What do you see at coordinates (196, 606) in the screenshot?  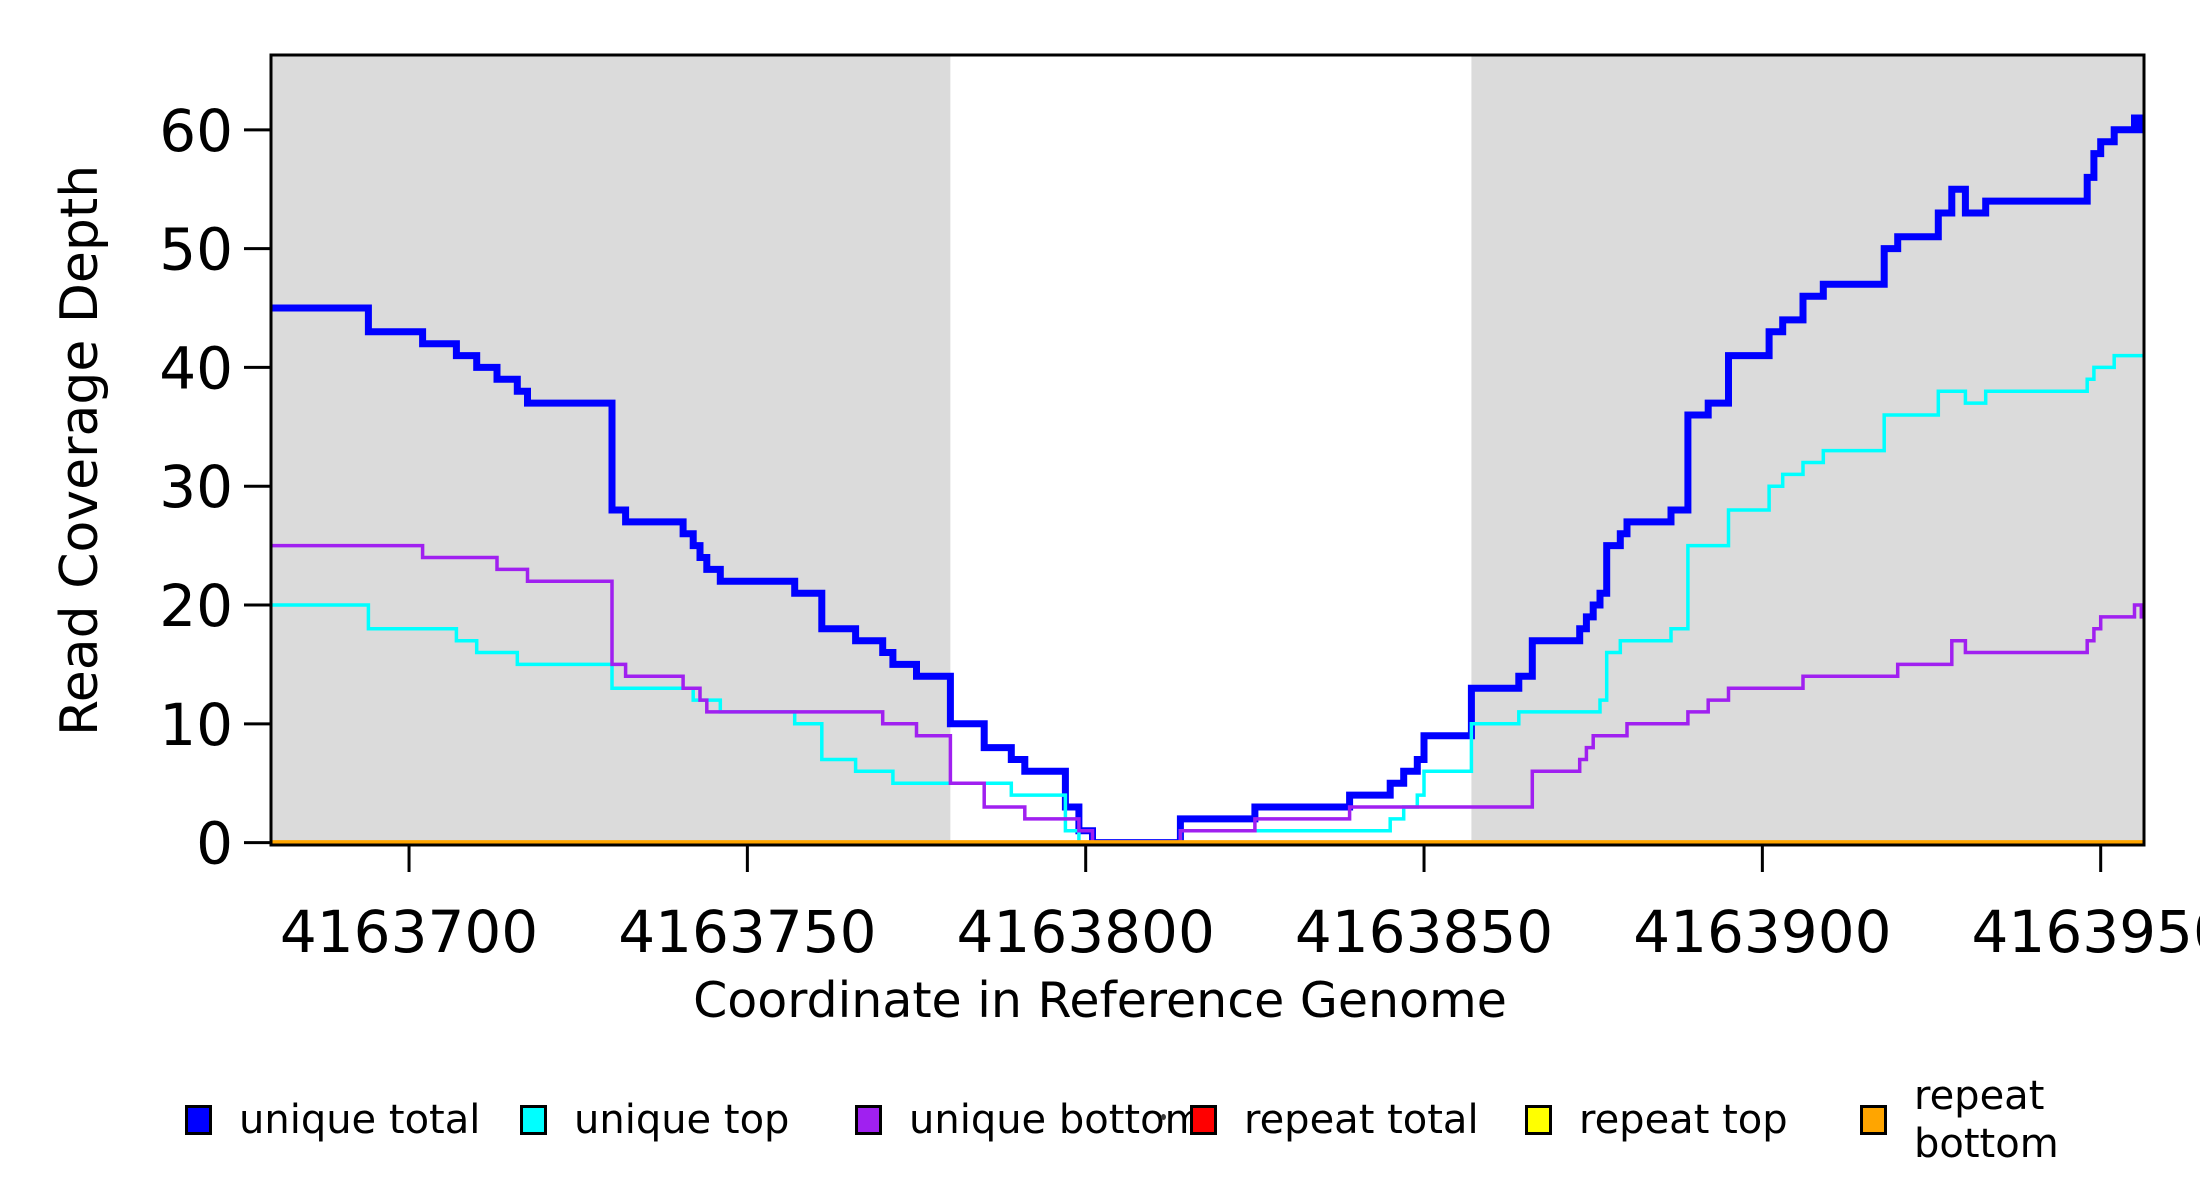 I see `y-tick-label: 20` at bounding box center [196, 606].